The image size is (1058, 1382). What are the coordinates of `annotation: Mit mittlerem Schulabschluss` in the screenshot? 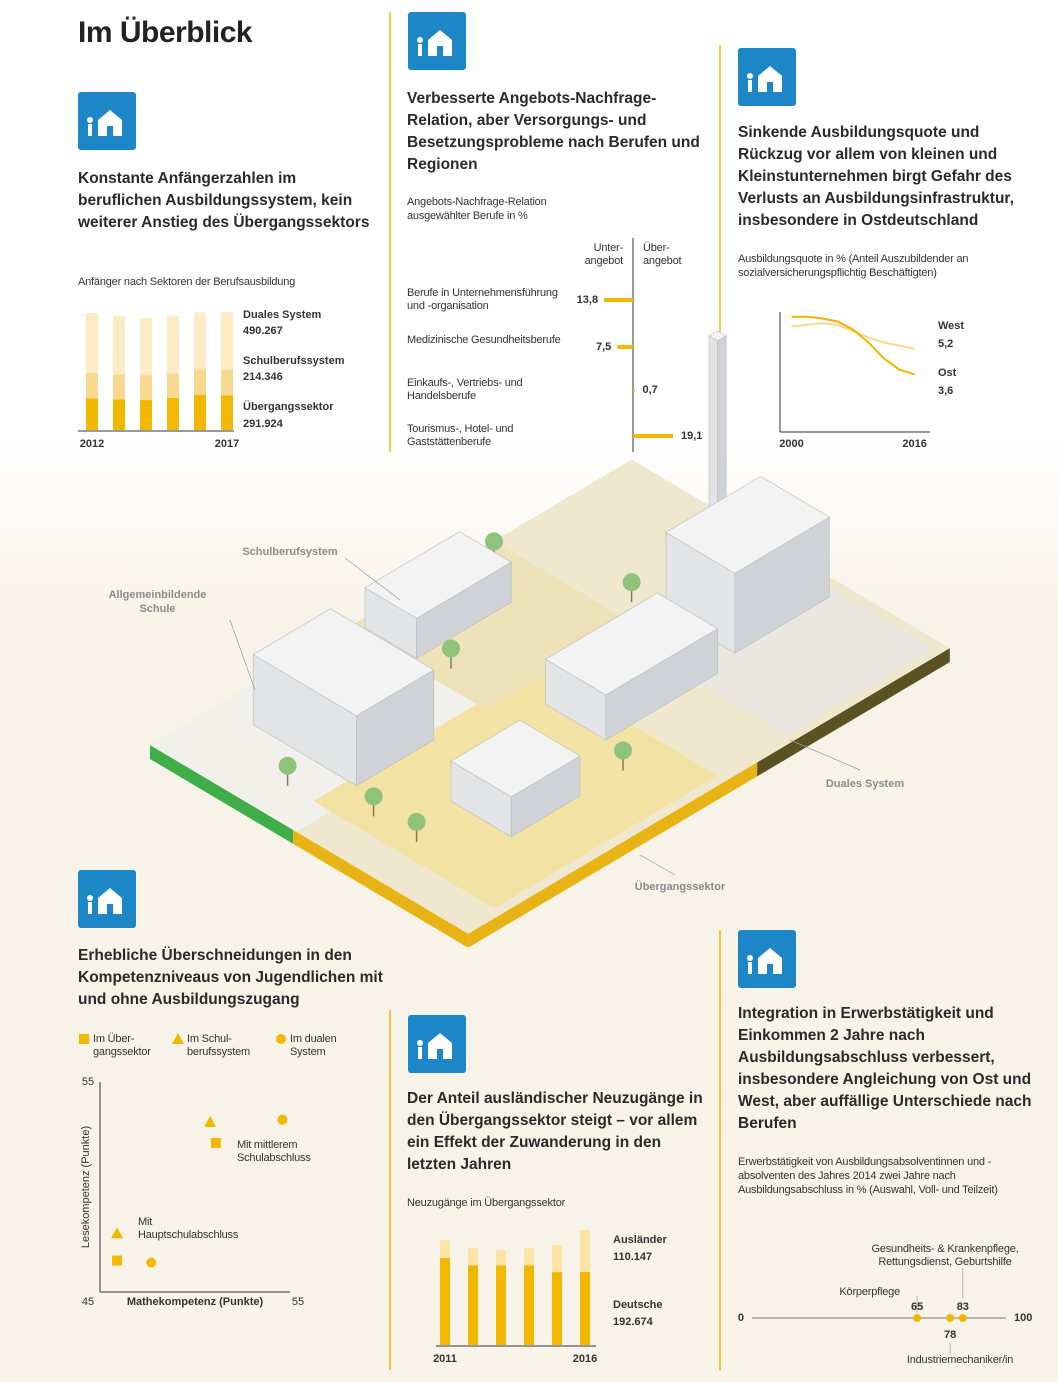 It's located at (274, 1151).